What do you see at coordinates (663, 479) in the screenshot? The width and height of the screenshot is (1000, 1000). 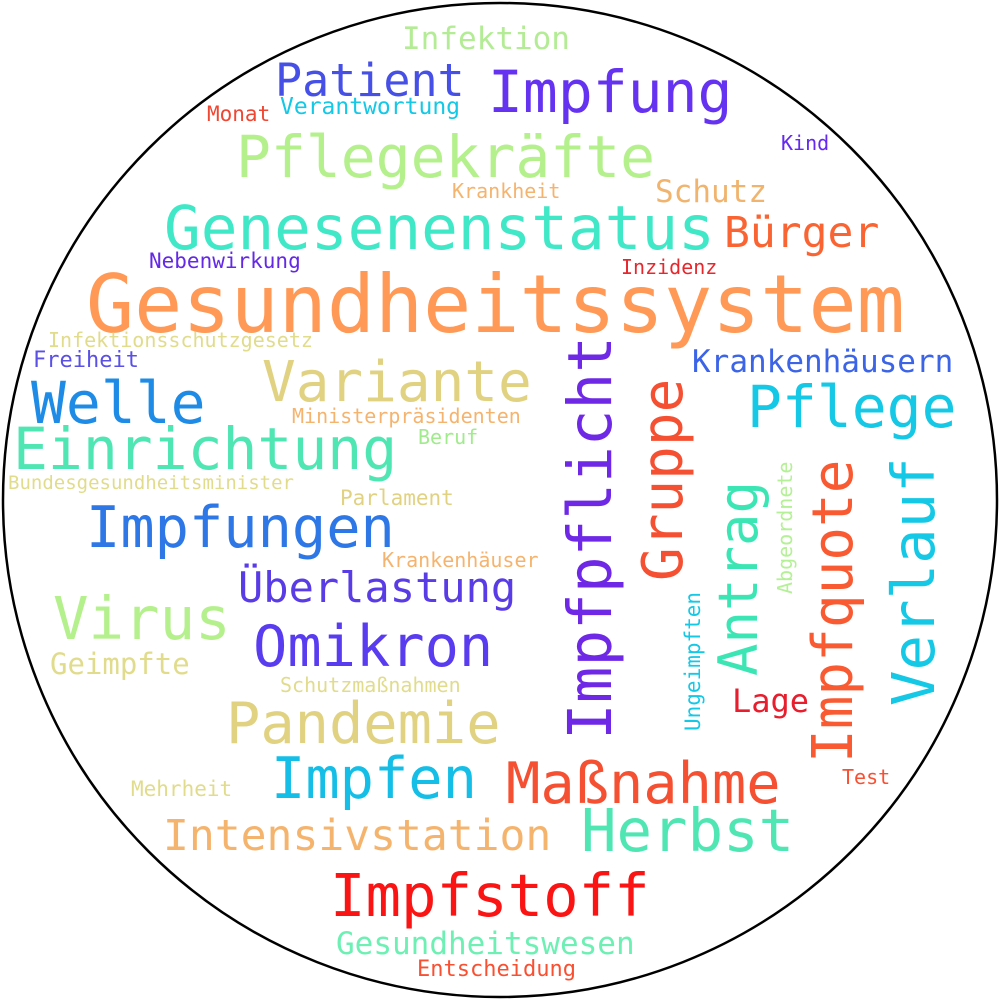 I see `word-gruppe: Gruppe` at bounding box center [663, 479].